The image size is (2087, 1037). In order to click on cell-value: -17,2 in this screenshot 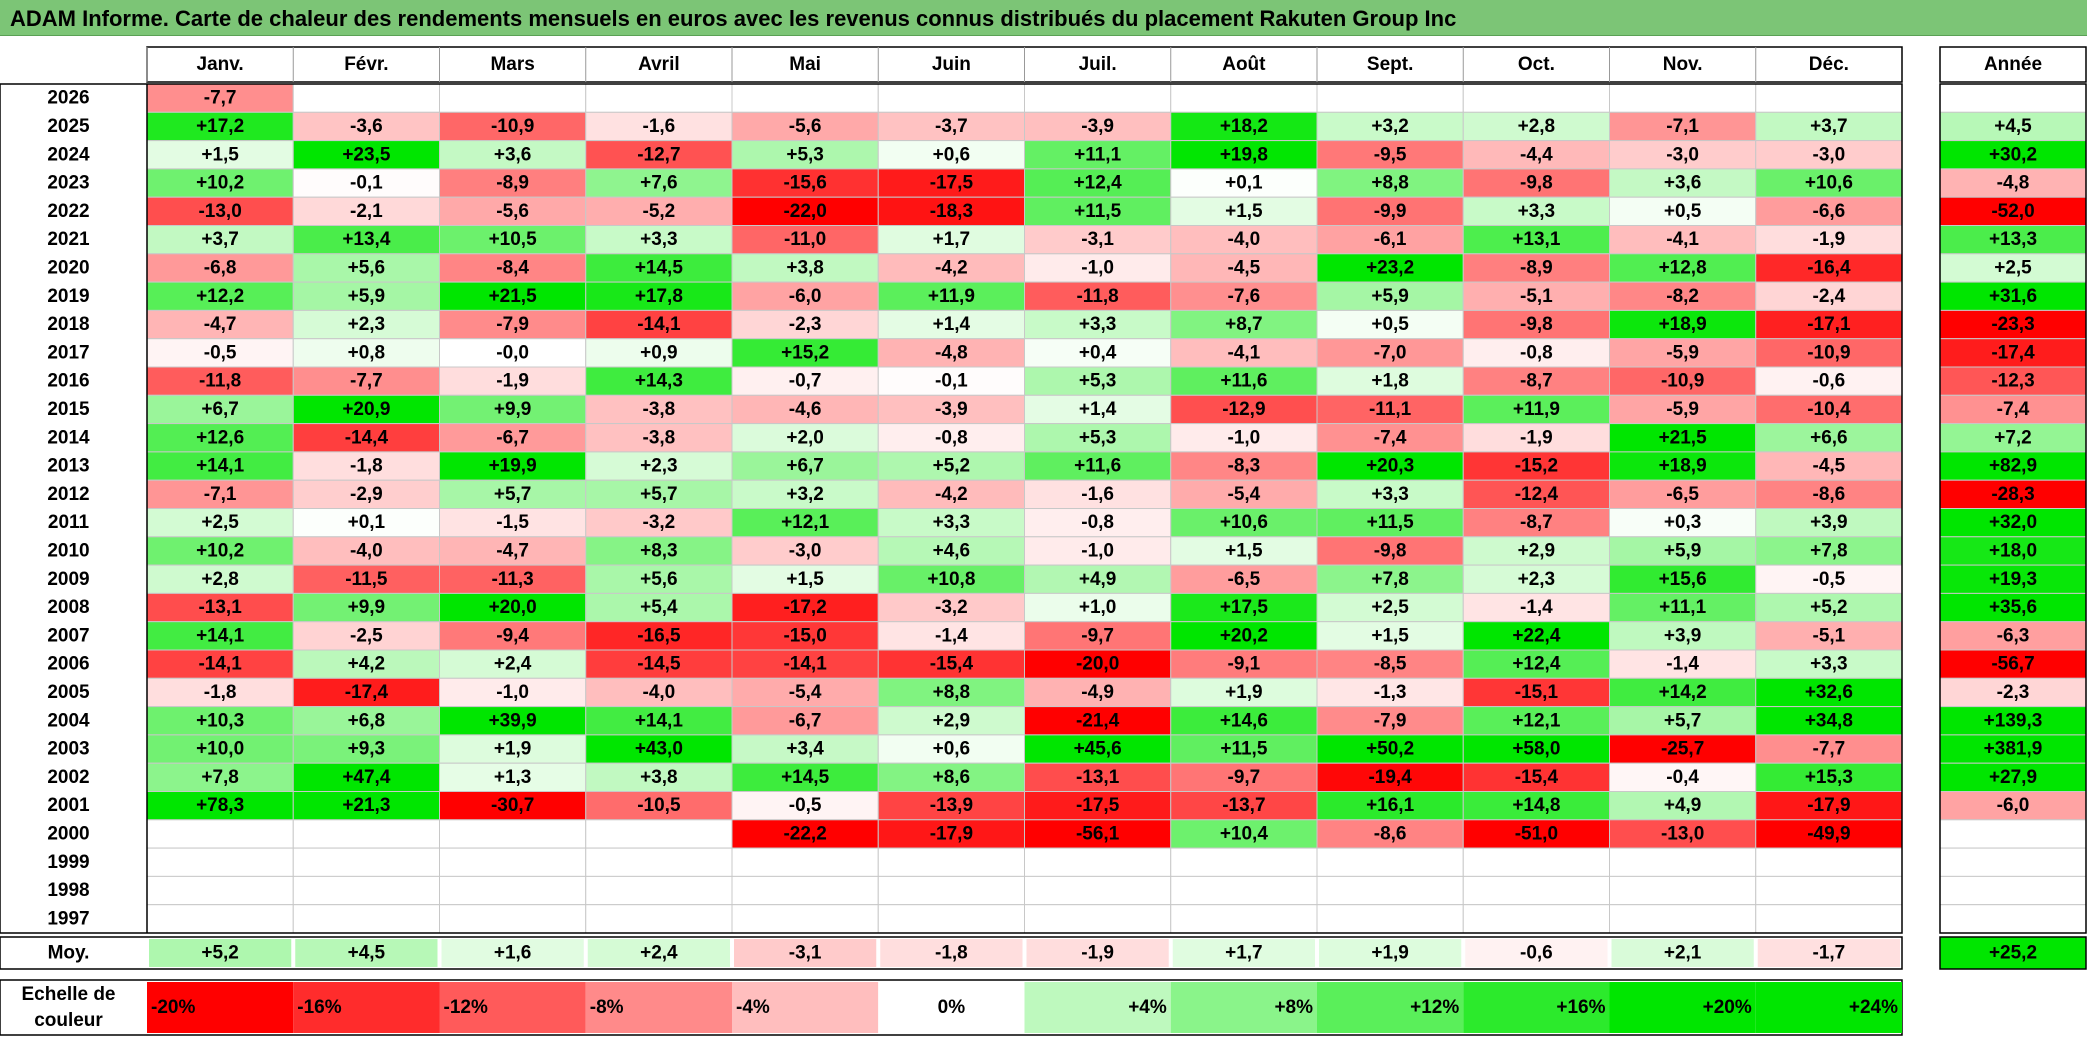, I will do `click(804, 607)`.